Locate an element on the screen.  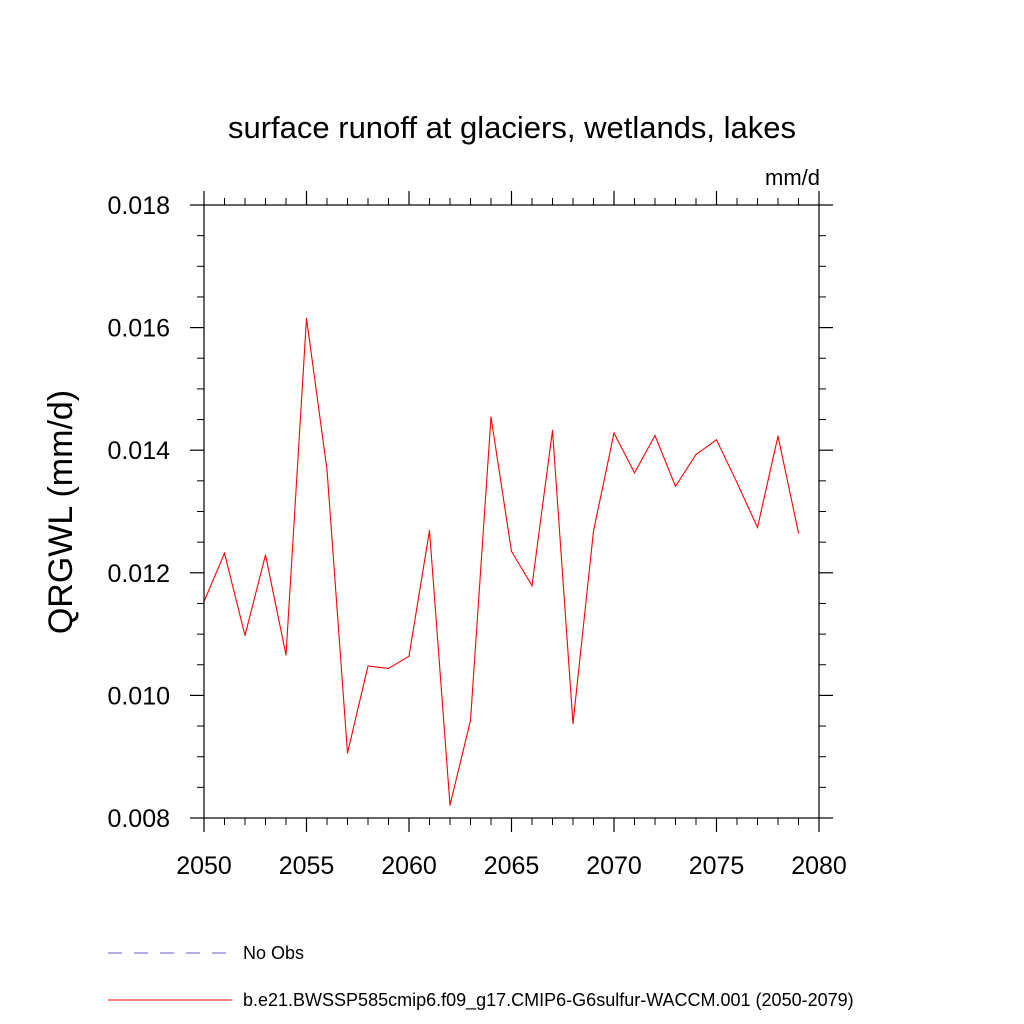
x-tick-label: 2060 is located at coordinates (409, 866).